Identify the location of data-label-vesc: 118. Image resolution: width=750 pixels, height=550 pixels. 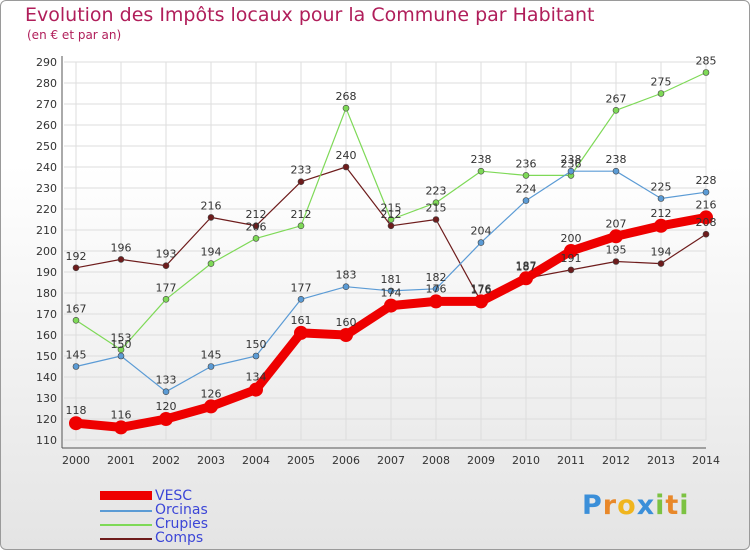
(76, 410).